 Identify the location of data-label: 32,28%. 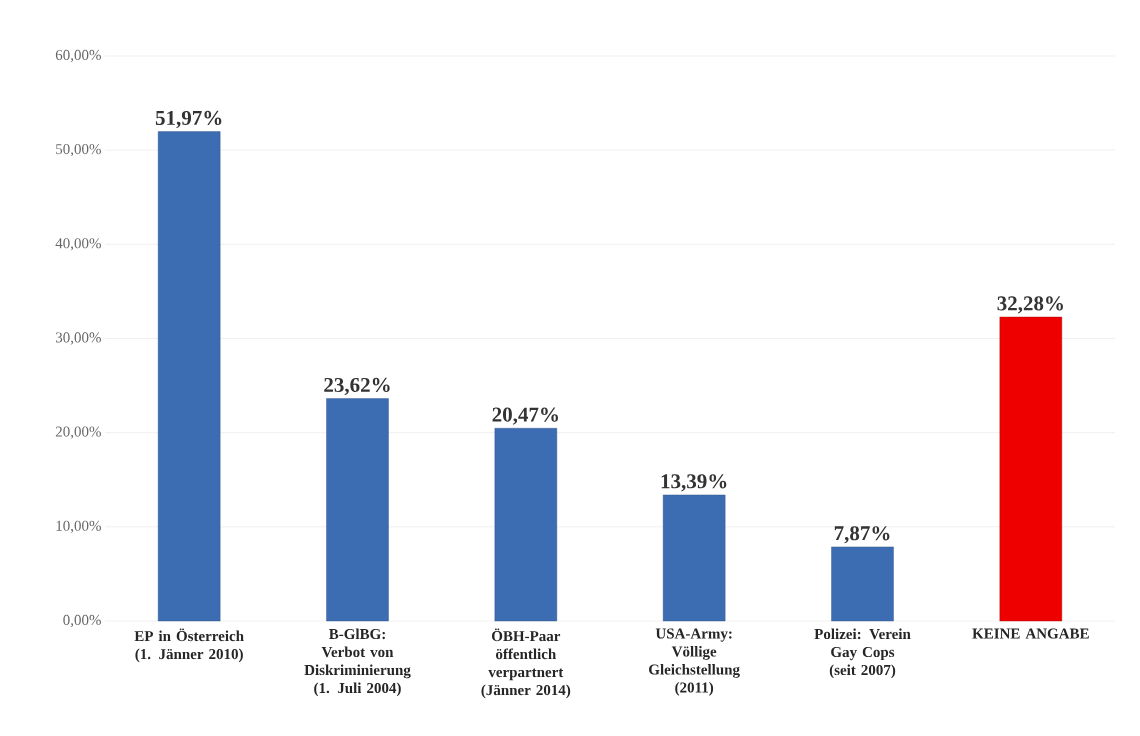
(1030, 305).